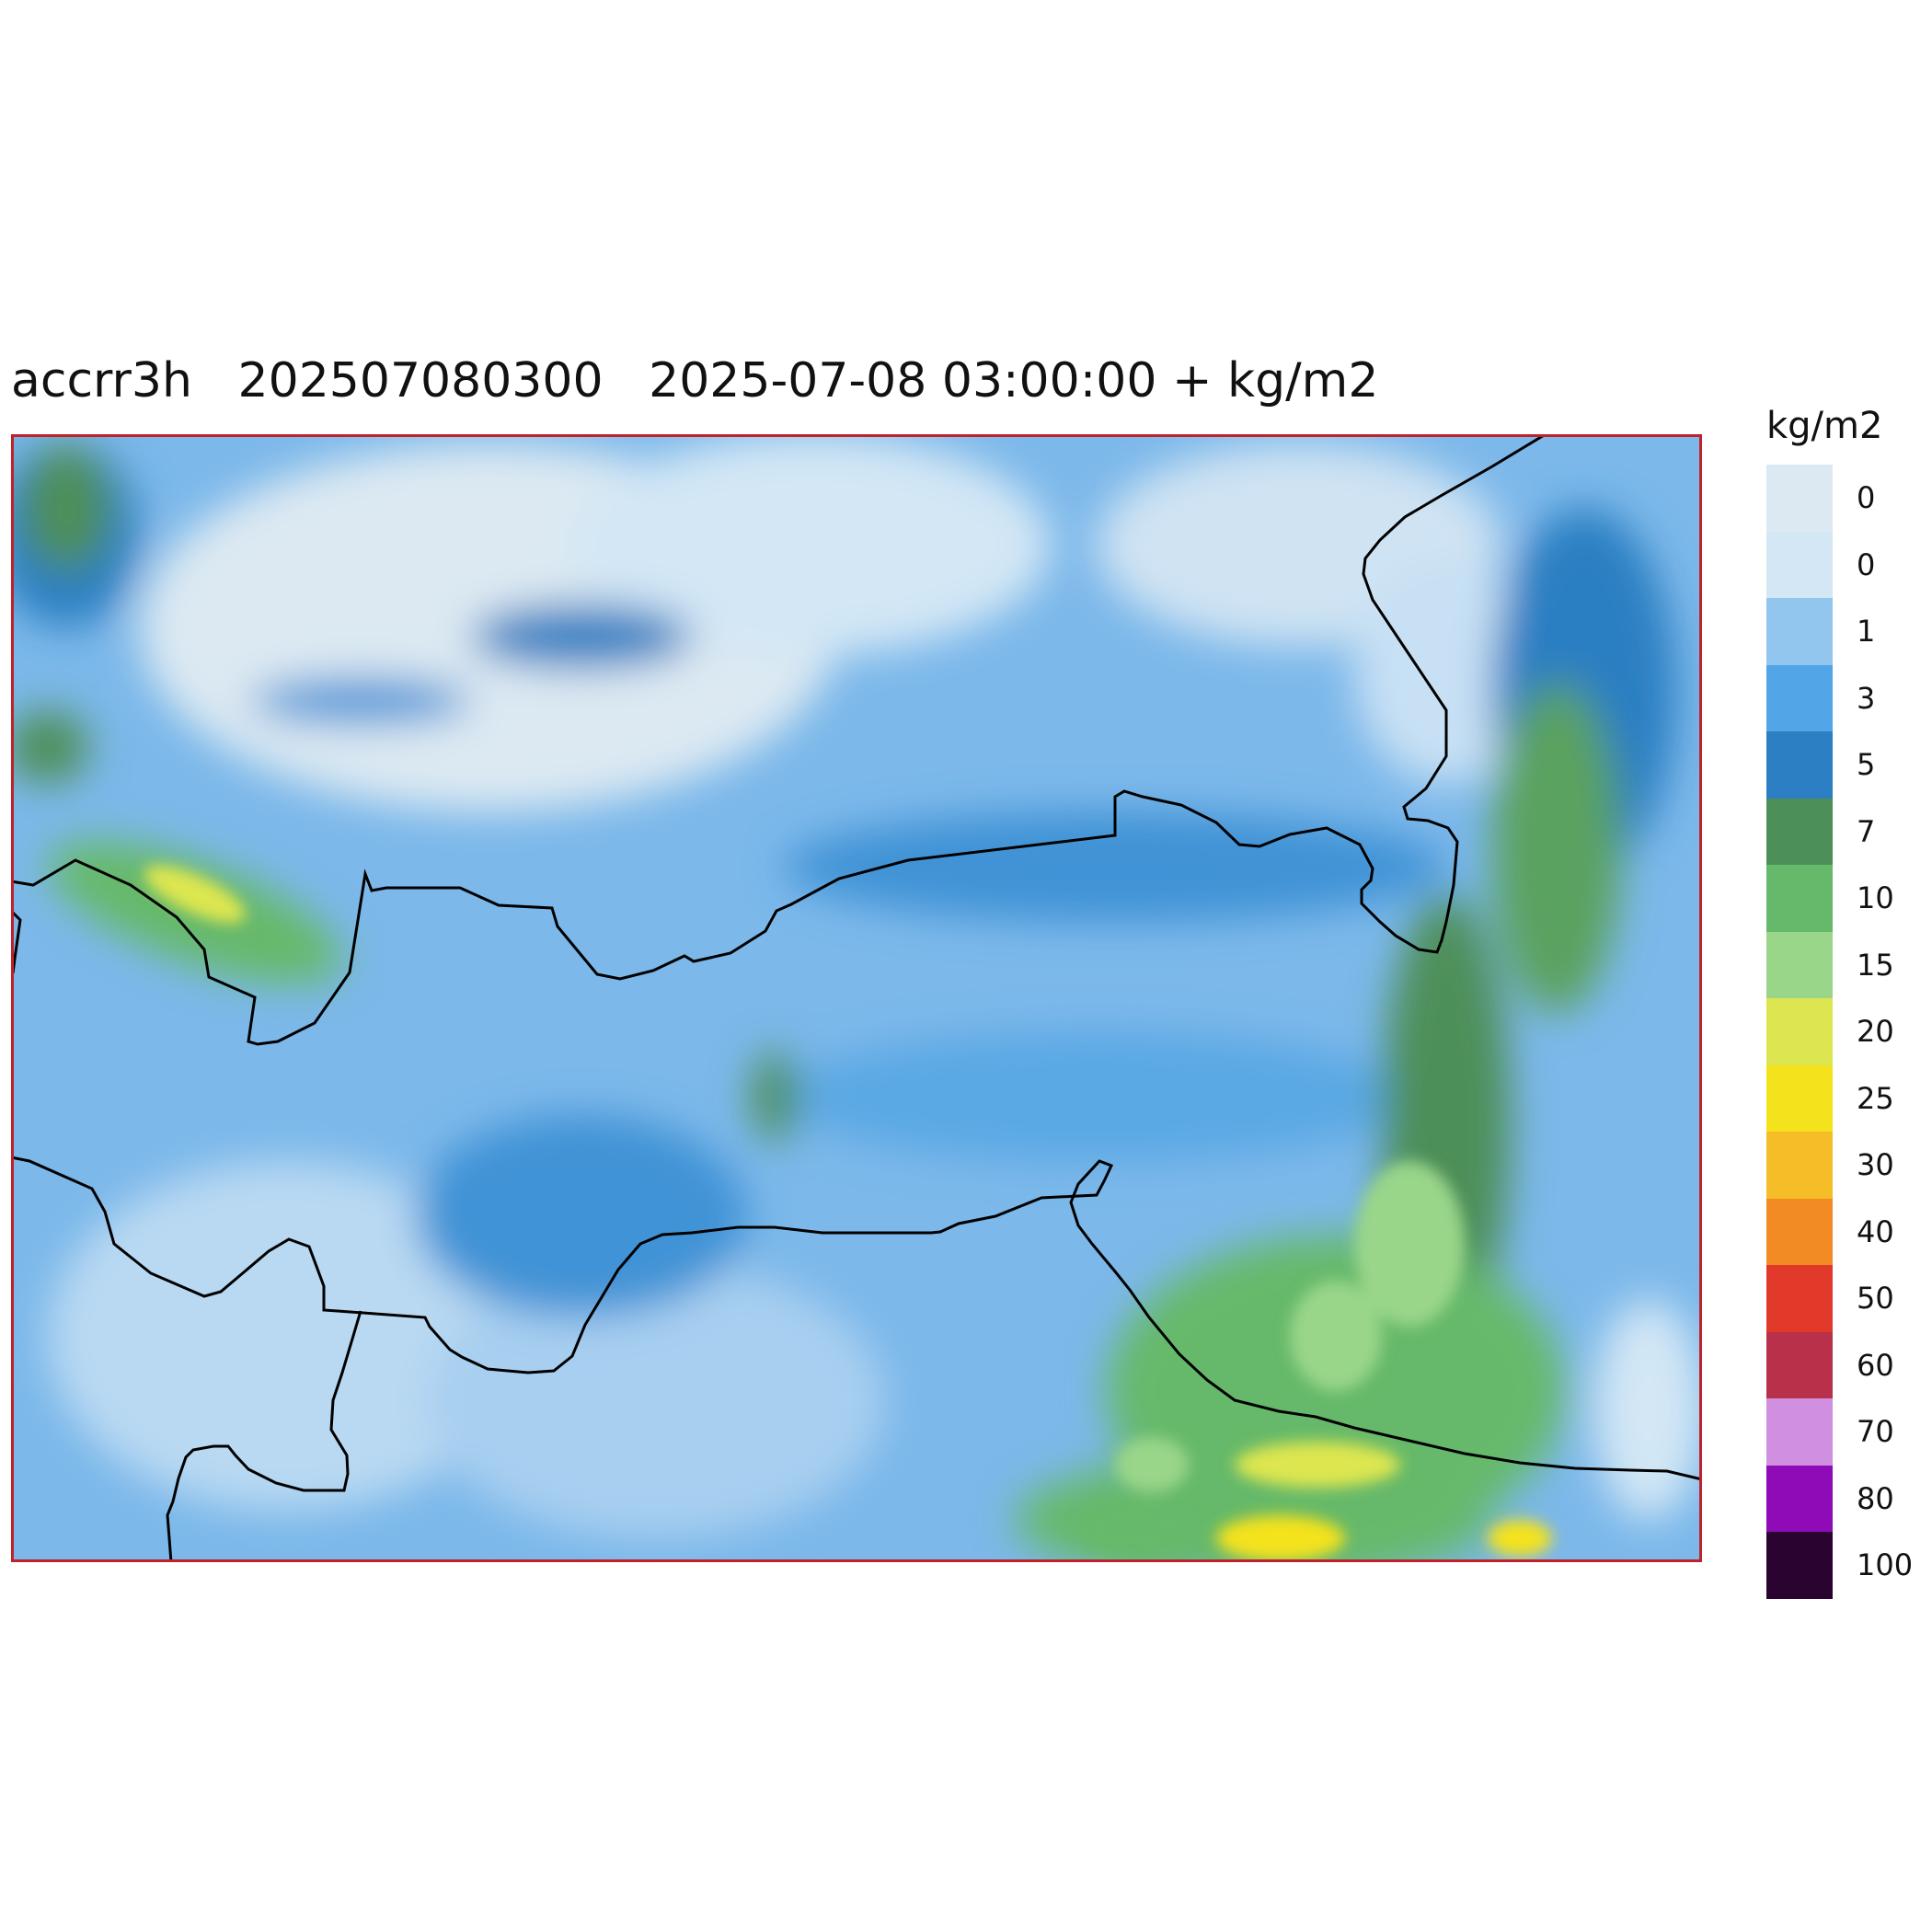  Describe the element at coordinates (1875, 1032) in the screenshot. I see `colorbar-label: 20` at that location.